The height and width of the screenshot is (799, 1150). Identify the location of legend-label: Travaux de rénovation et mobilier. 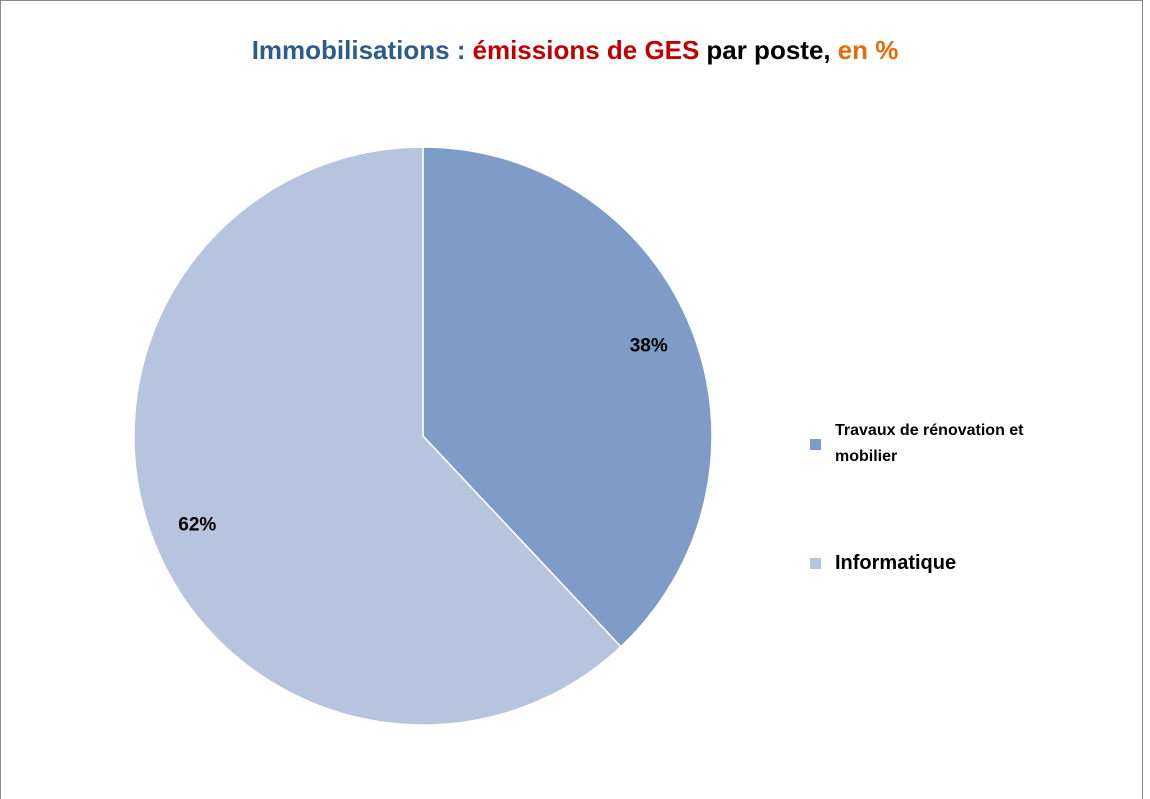
(929, 443).